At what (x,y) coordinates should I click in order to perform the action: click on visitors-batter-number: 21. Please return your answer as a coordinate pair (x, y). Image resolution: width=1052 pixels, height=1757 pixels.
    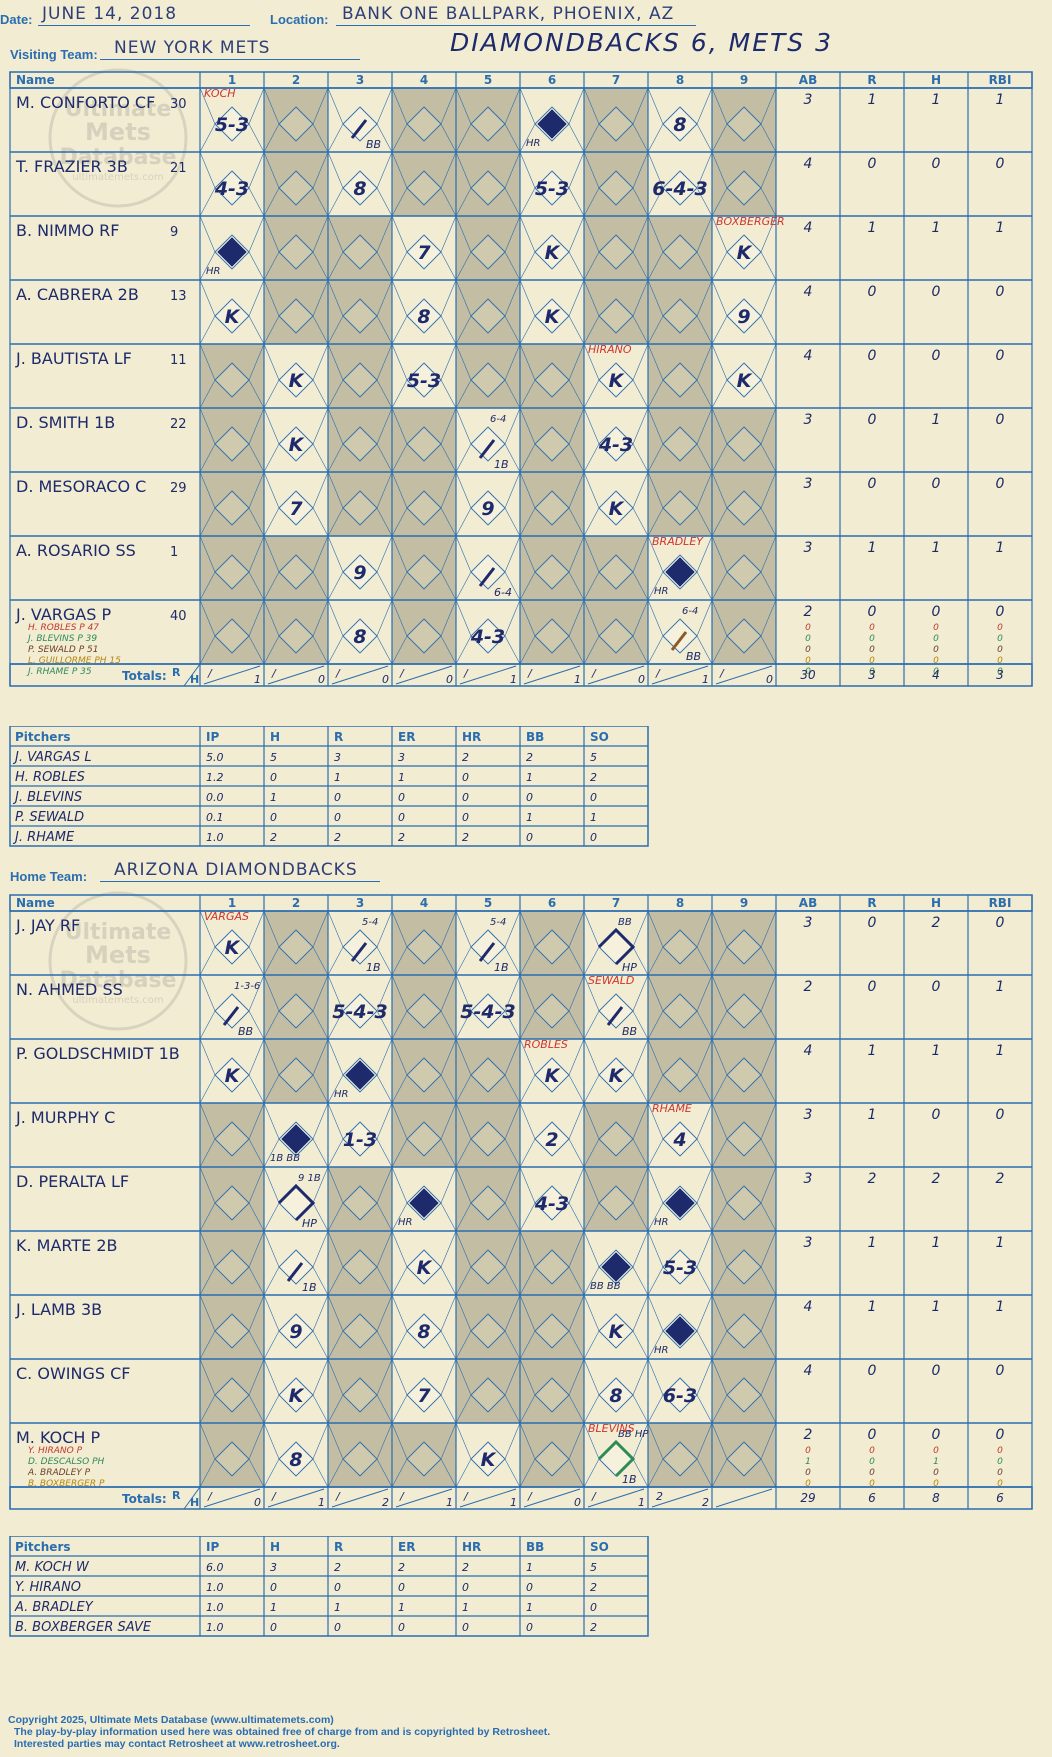
    Looking at the image, I should click on (178, 168).